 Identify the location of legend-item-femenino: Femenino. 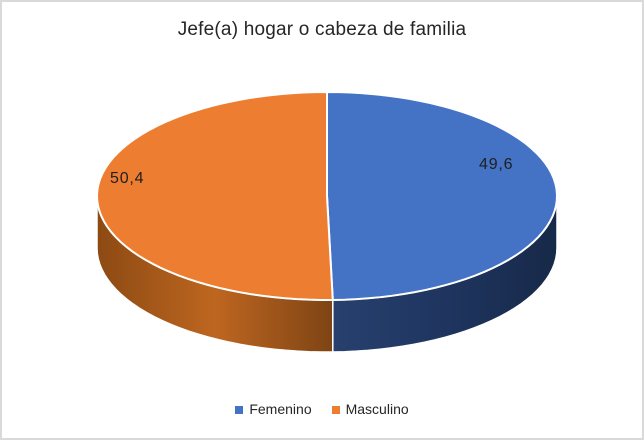
(273, 409).